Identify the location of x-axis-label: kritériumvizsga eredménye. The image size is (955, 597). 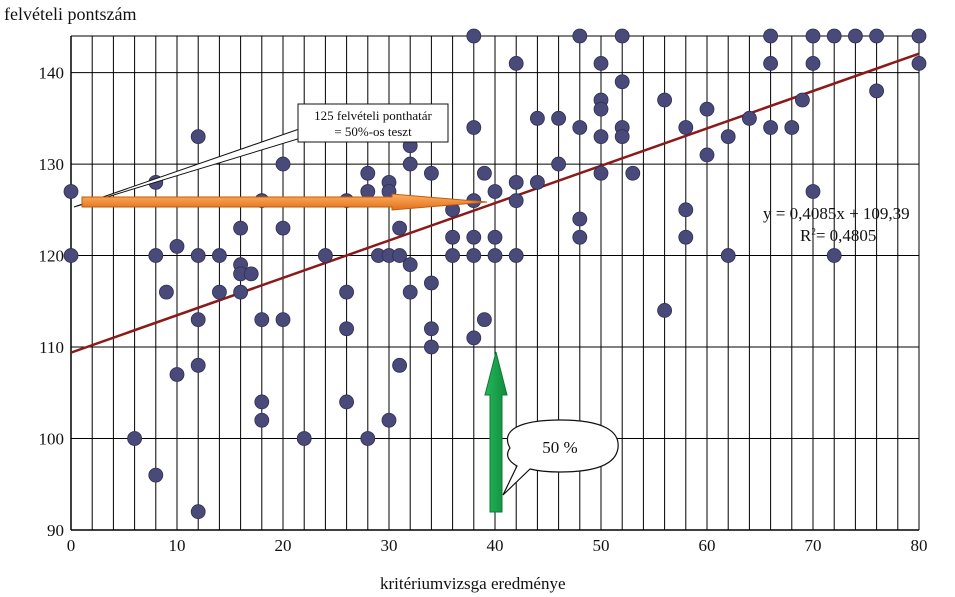
(473, 583).